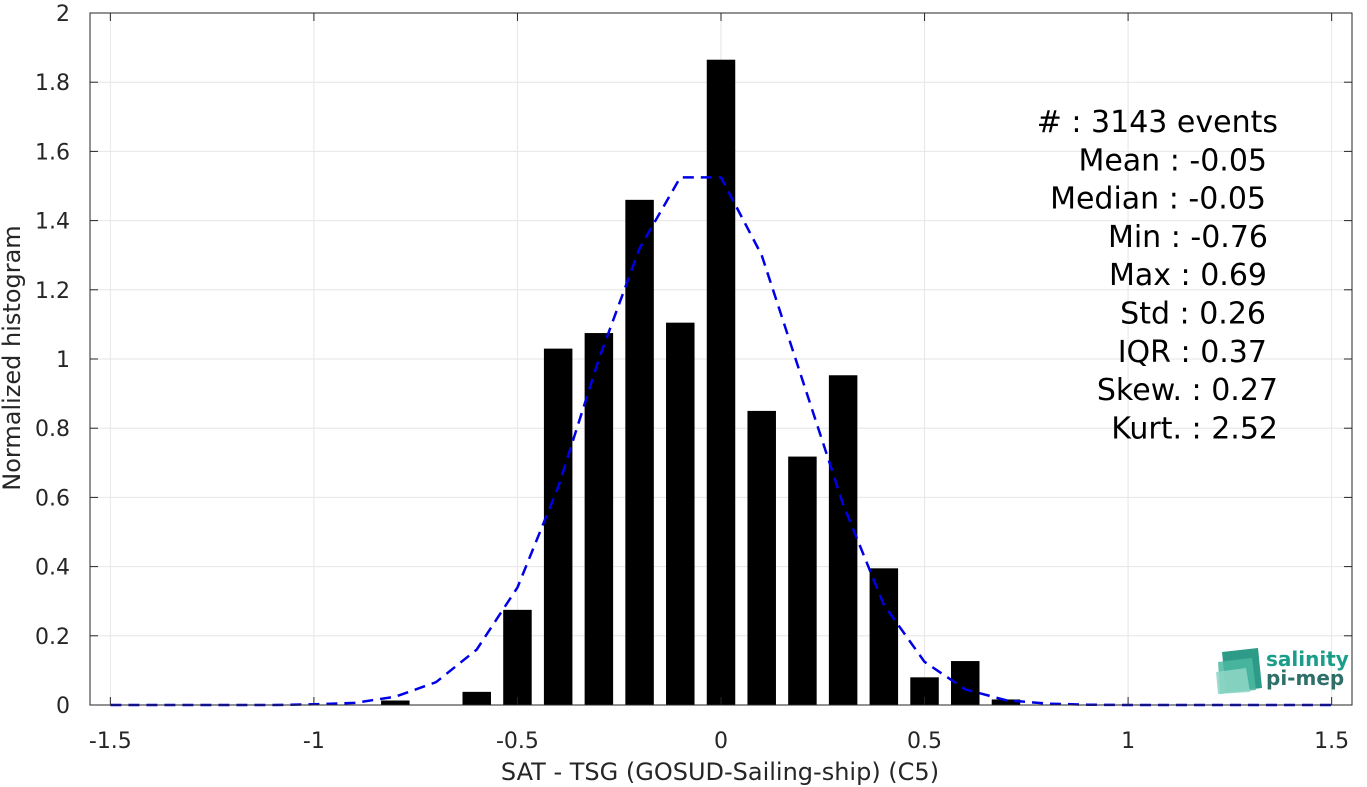 This screenshot has height=787, width=1367. I want to click on x-tick-label: 1, so click(1128, 741).